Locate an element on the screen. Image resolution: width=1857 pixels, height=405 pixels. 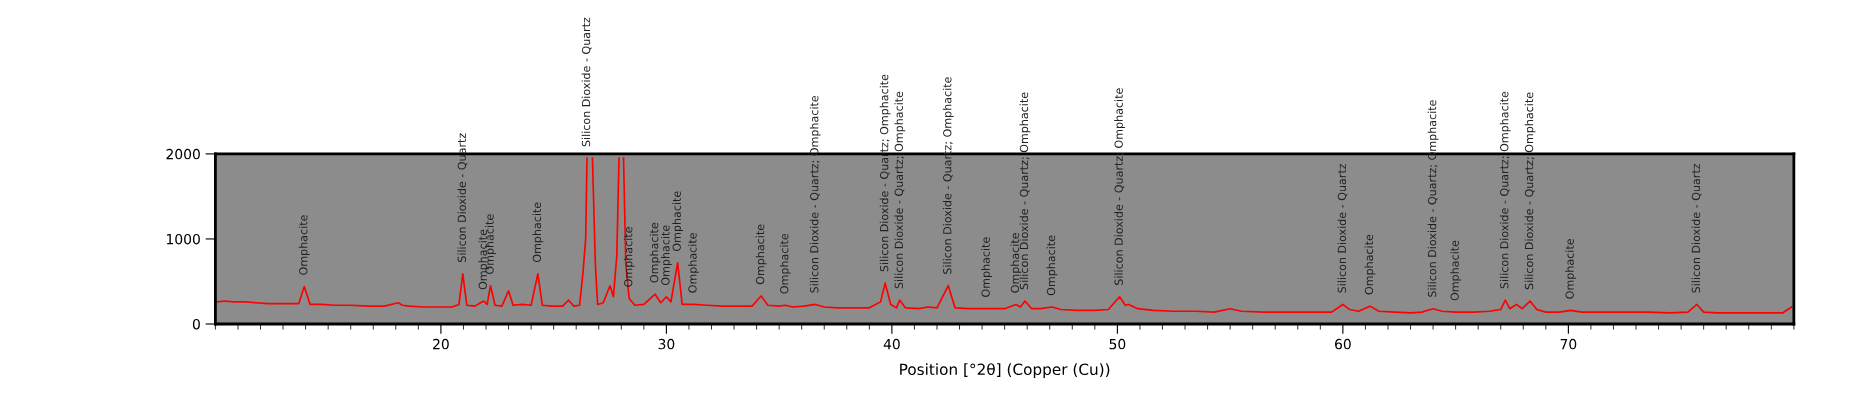
y-tick-label: 1000 is located at coordinates (183, 239).